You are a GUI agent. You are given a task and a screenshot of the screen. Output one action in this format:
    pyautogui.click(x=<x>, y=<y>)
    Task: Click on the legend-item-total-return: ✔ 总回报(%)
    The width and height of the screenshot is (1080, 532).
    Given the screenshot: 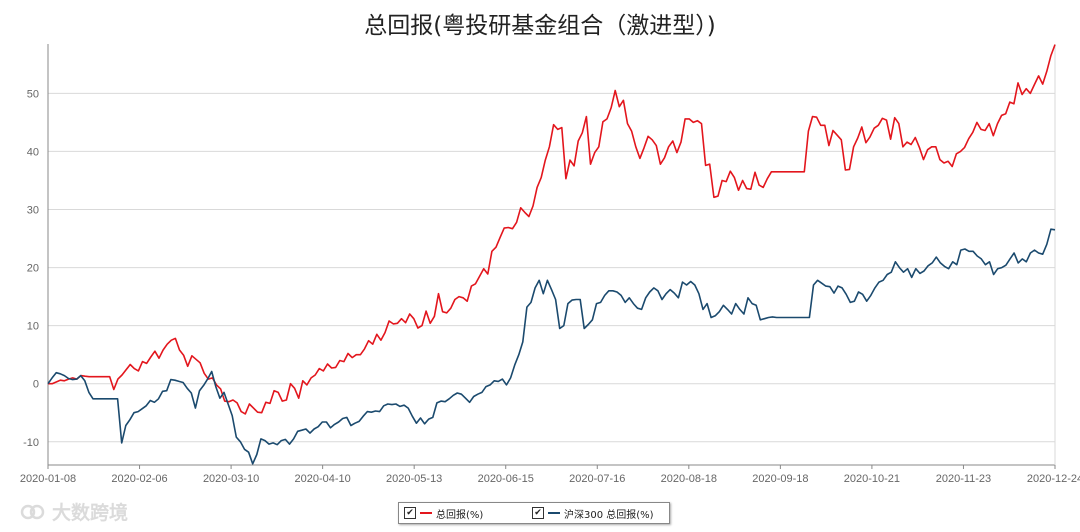 What is the action you would take?
    pyautogui.click(x=444, y=513)
    